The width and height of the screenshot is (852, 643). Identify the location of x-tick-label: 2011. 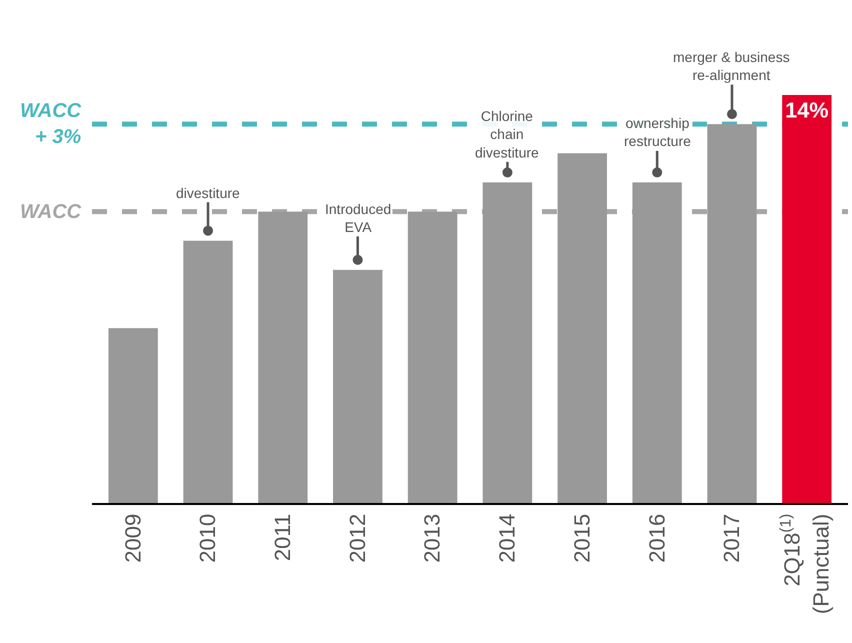
(283, 538).